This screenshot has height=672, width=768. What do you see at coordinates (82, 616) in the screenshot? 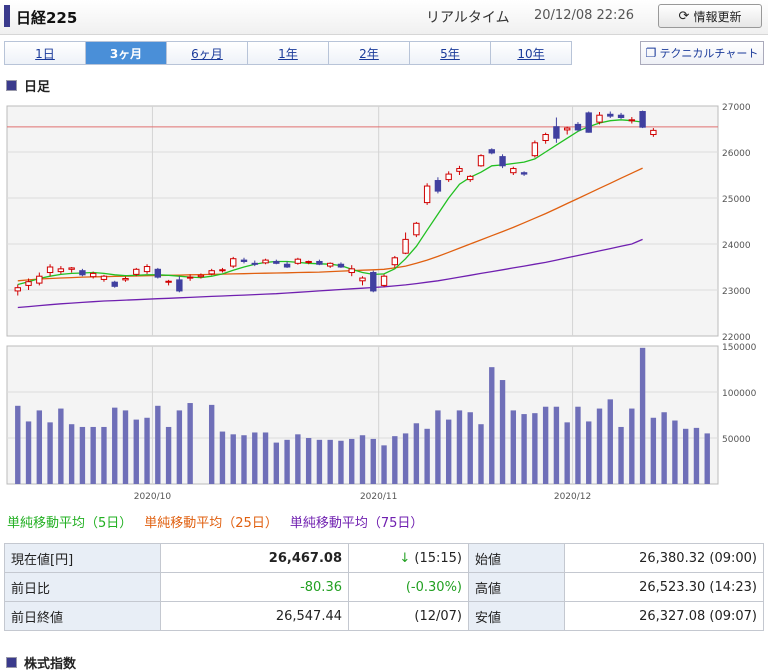
I see `label-prev-close: 前日終値` at bounding box center [82, 616].